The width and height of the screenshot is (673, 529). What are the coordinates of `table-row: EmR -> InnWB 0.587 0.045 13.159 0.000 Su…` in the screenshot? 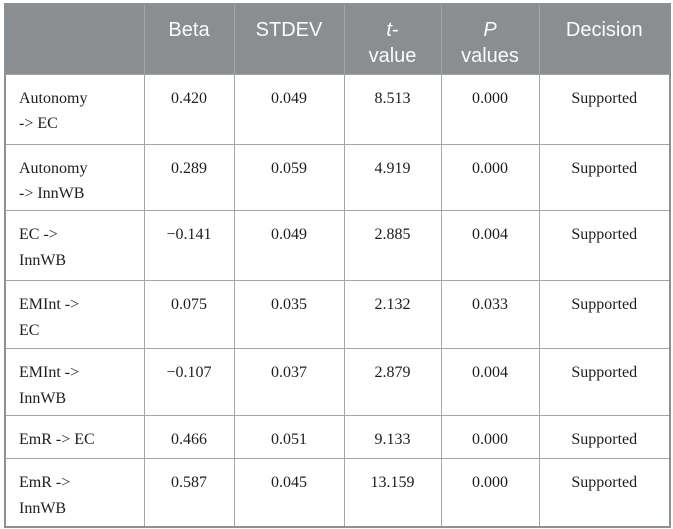 It's located at (337, 493).